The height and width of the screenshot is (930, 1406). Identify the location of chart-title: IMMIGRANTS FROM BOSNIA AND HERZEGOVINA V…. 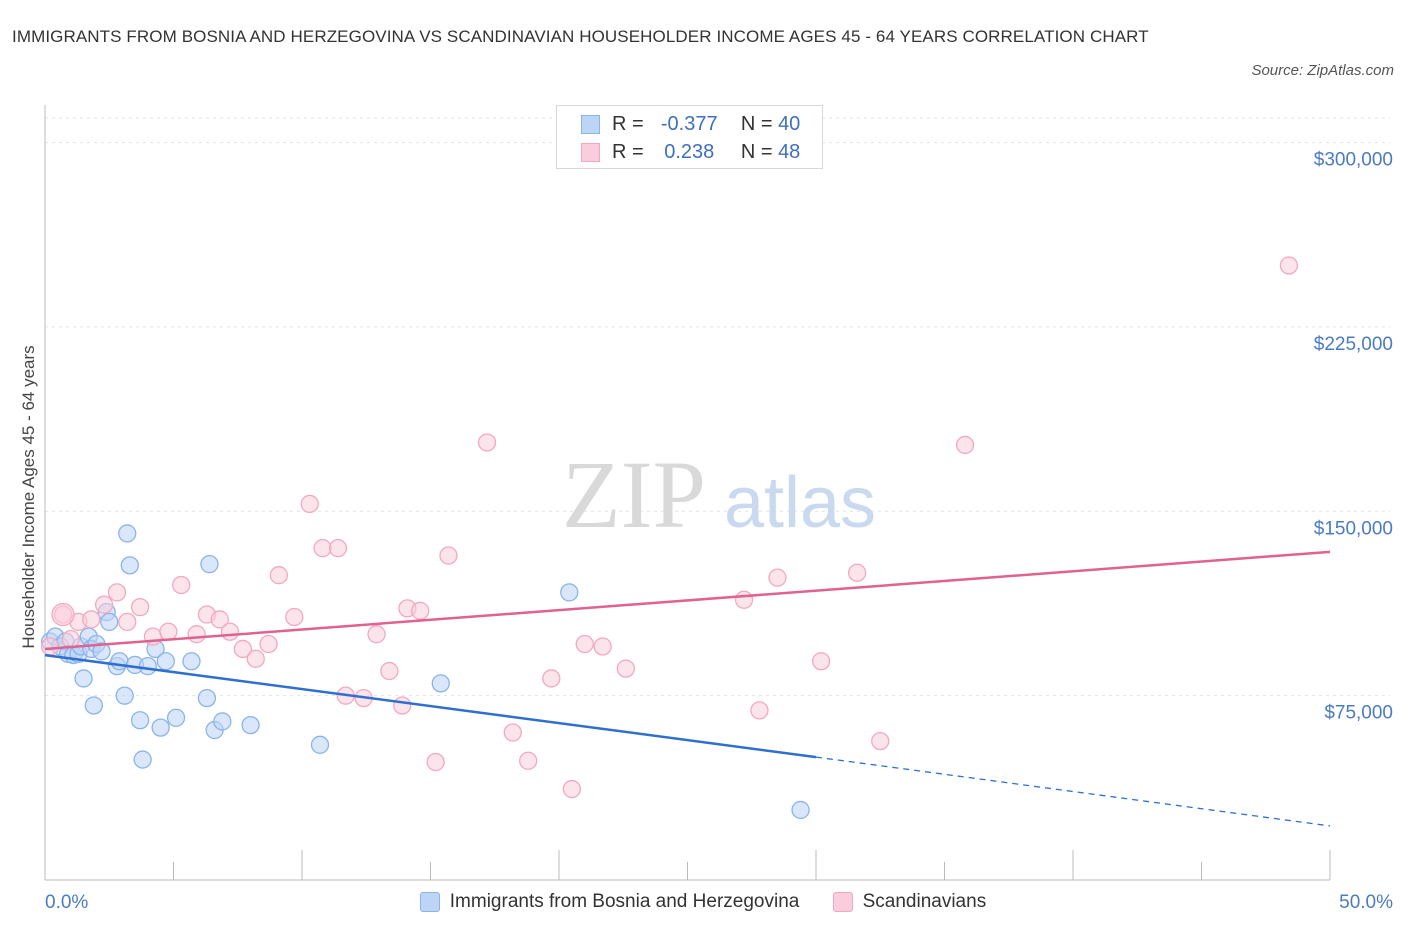
(580, 36).